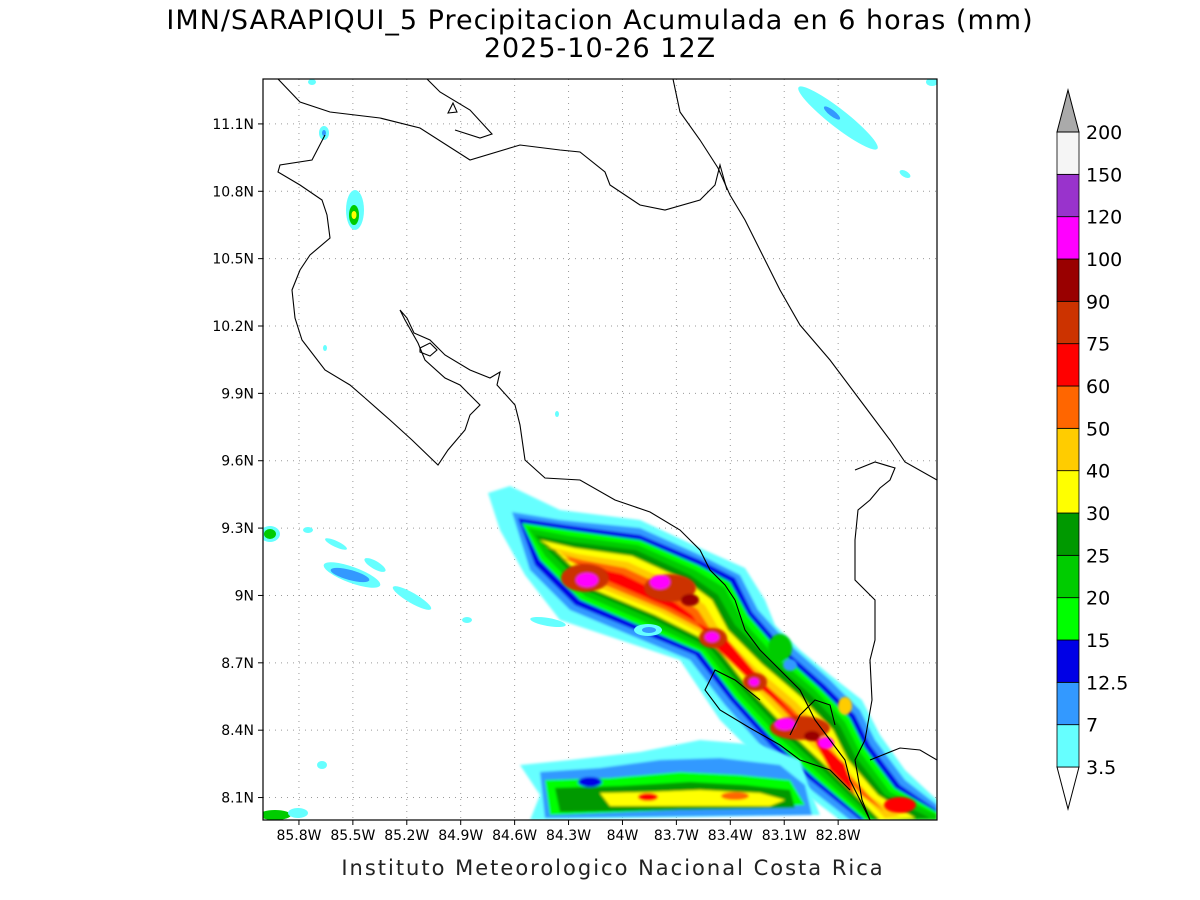 The width and height of the screenshot is (1200, 900). Describe the element at coordinates (321, 266) in the screenshot. I see `guanacaste-coast` at that location.